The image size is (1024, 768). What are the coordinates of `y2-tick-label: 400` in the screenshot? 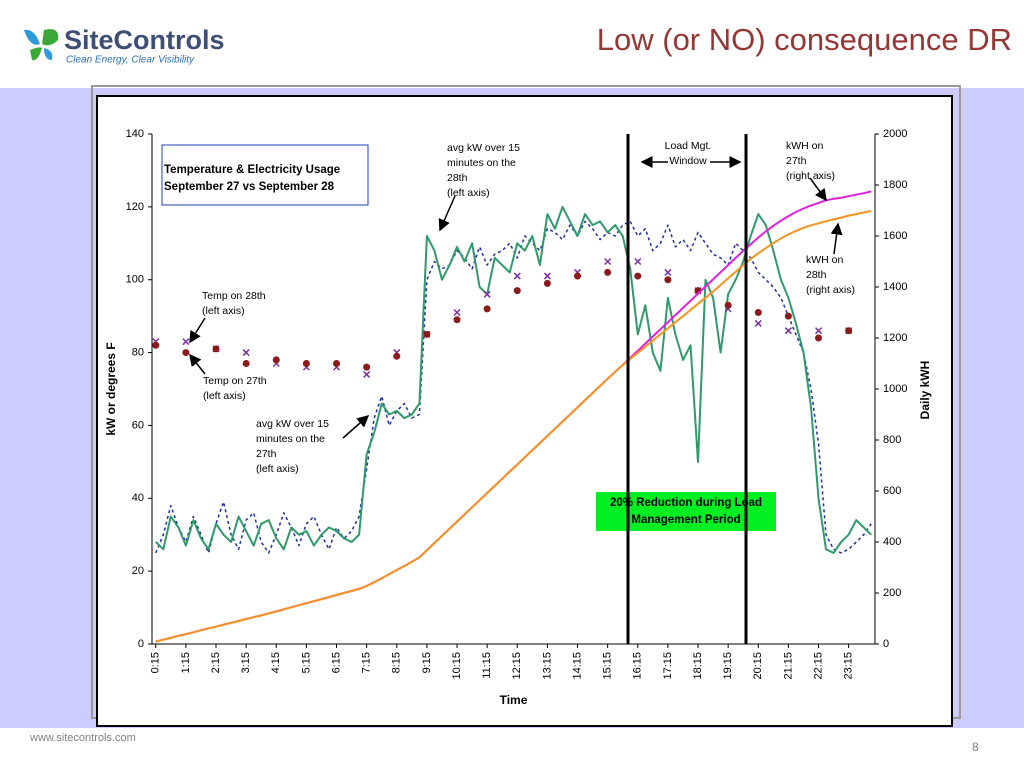 It's located at (892, 542).